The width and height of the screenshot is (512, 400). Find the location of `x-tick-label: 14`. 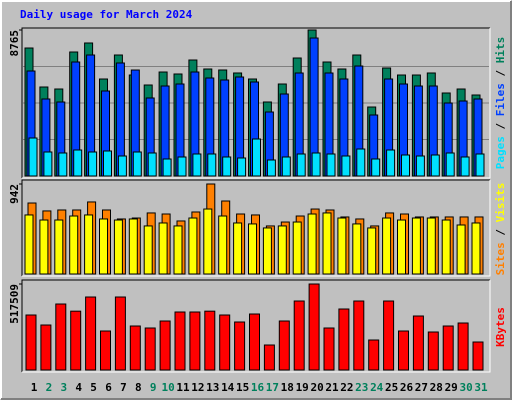

x-tick-label: 14 is located at coordinates (228, 387).